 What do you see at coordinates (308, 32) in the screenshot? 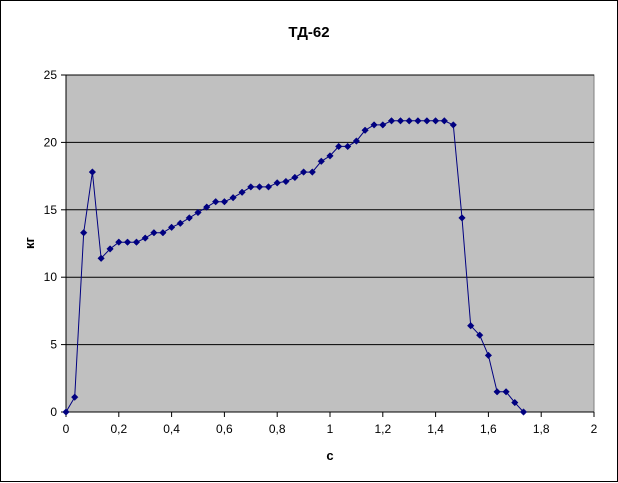
I see `chart-title: ТД-62` at bounding box center [308, 32].